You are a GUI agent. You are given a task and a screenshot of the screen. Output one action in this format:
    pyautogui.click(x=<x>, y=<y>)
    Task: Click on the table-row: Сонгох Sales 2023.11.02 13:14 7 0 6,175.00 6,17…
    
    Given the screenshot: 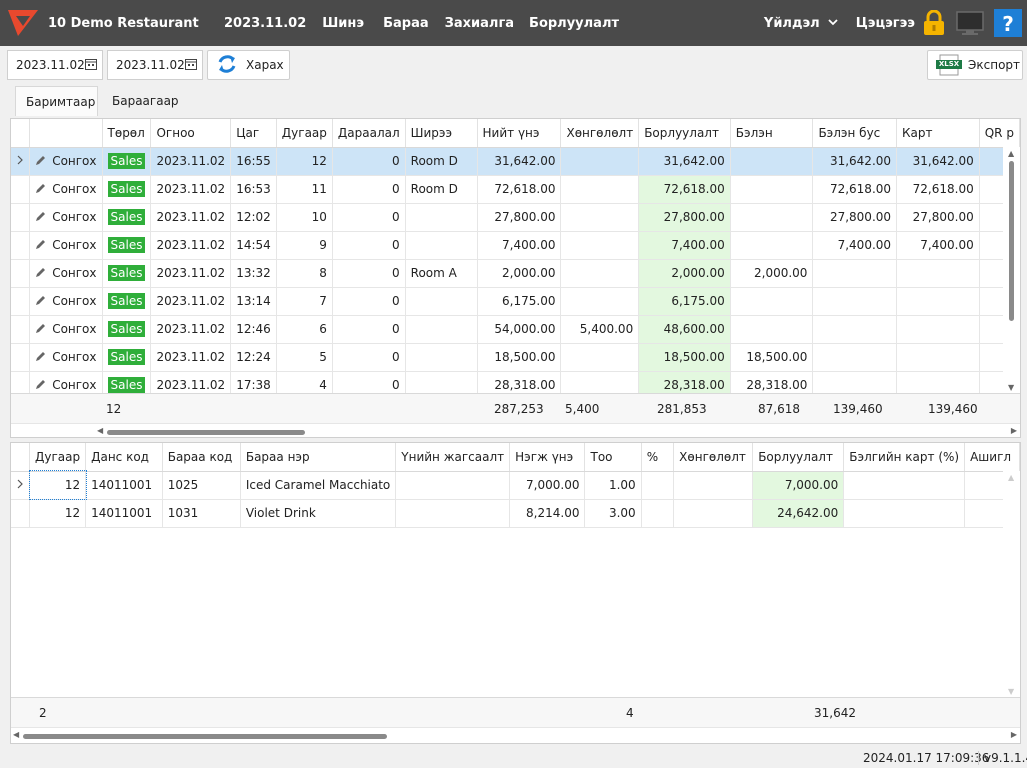 What is the action you would take?
    pyautogui.click(x=515, y=301)
    